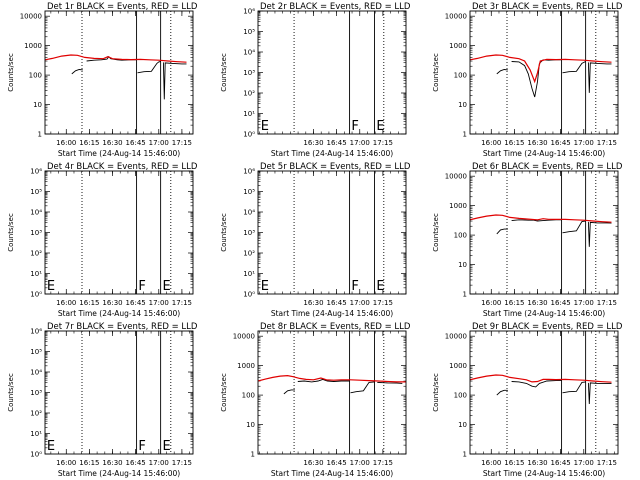 Image resolution: width=640 pixels, height=480 pixels. What do you see at coordinates (547, 327) in the screenshot?
I see `chart-title: Det 9r BLACK = Events, RED = LLD` at bounding box center [547, 327].